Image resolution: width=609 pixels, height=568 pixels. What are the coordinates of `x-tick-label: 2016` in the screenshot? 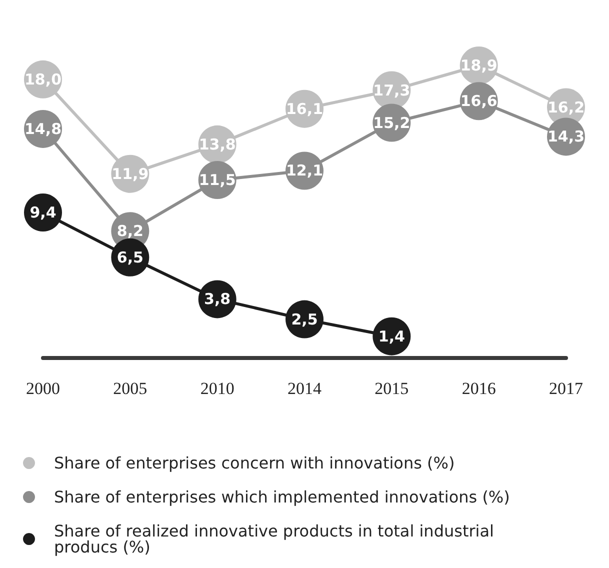 It's located at (479, 388).